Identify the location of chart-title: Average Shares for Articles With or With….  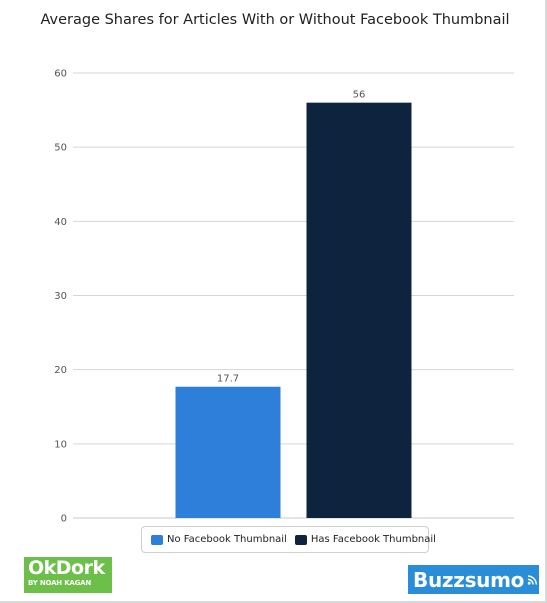
(275, 20).